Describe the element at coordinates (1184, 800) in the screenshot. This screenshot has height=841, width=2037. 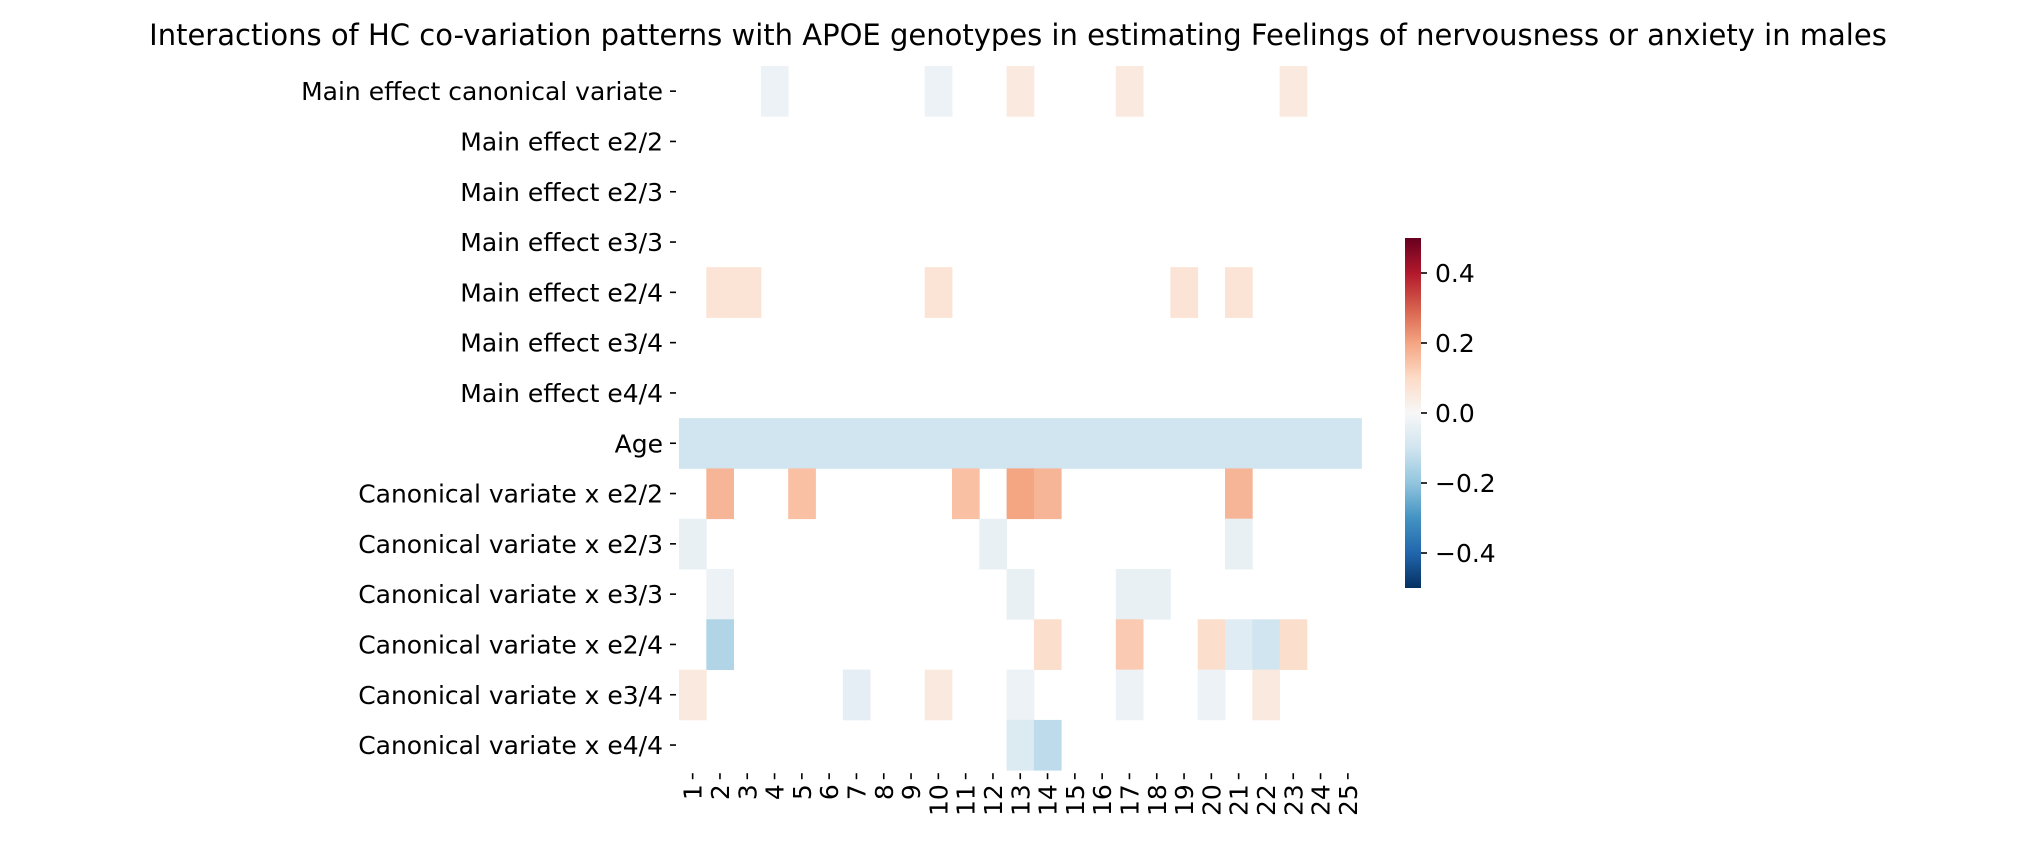
I see `x-tick-label: 19` at that location.